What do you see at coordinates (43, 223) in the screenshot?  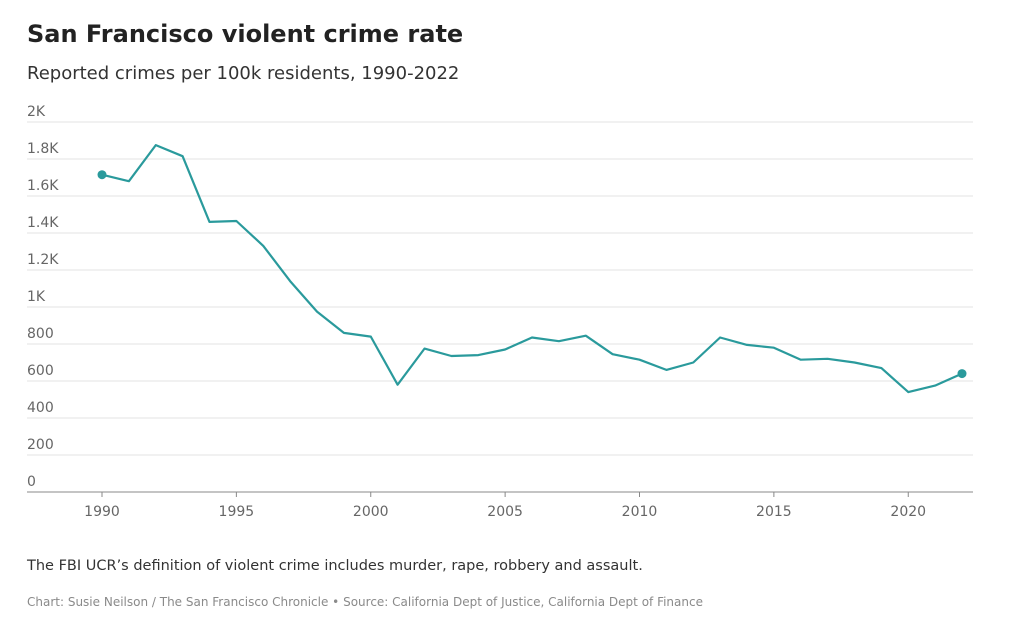 I see `y-tick-label: 1.4K` at bounding box center [43, 223].